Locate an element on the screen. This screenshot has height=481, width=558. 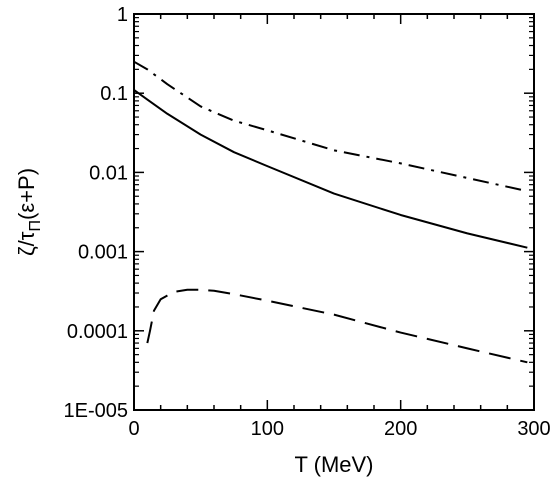
x-tick-label: 200 is located at coordinates (400, 429).